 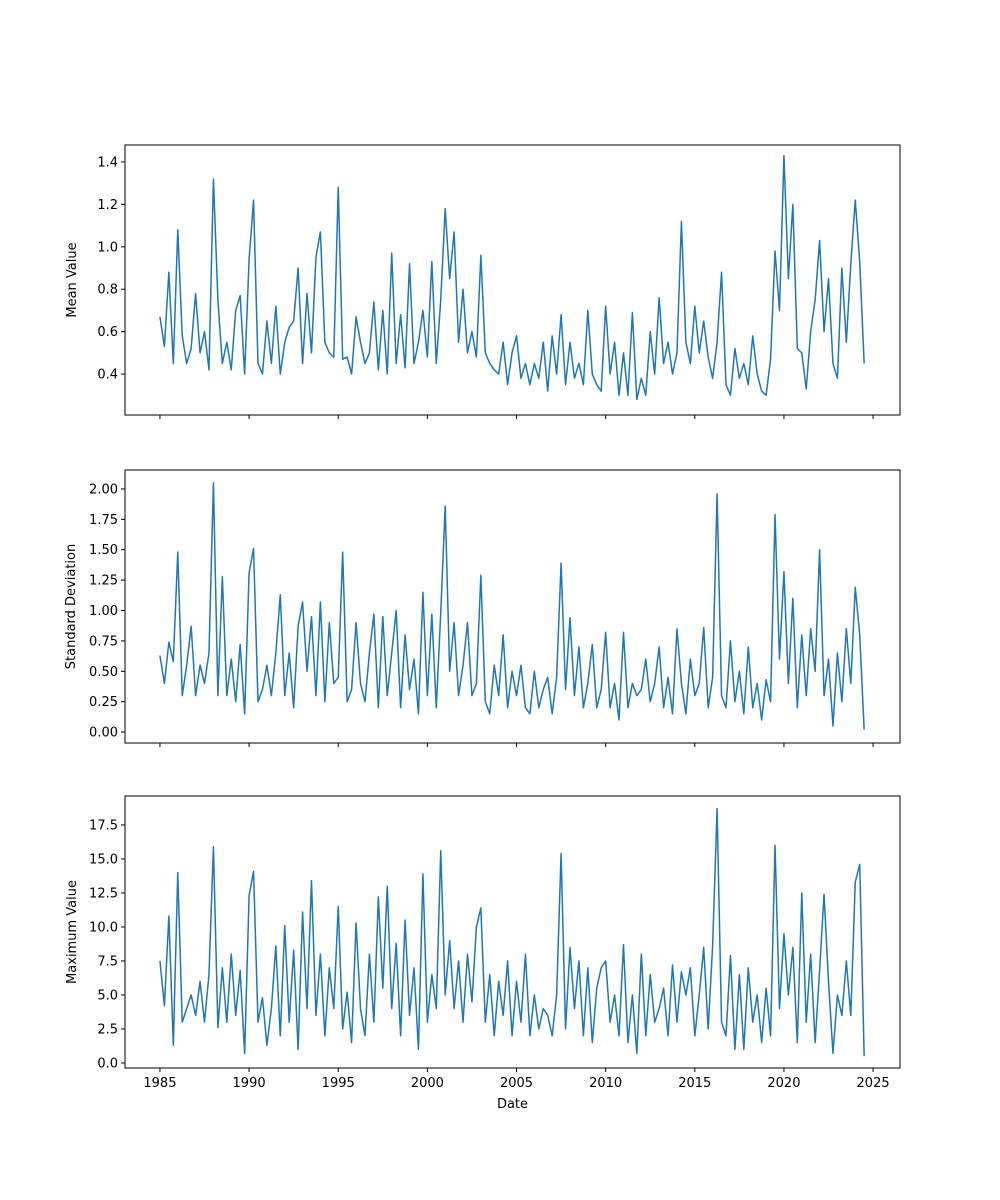 I want to click on y-tick-label: 0.4, so click(x=107, y=375).